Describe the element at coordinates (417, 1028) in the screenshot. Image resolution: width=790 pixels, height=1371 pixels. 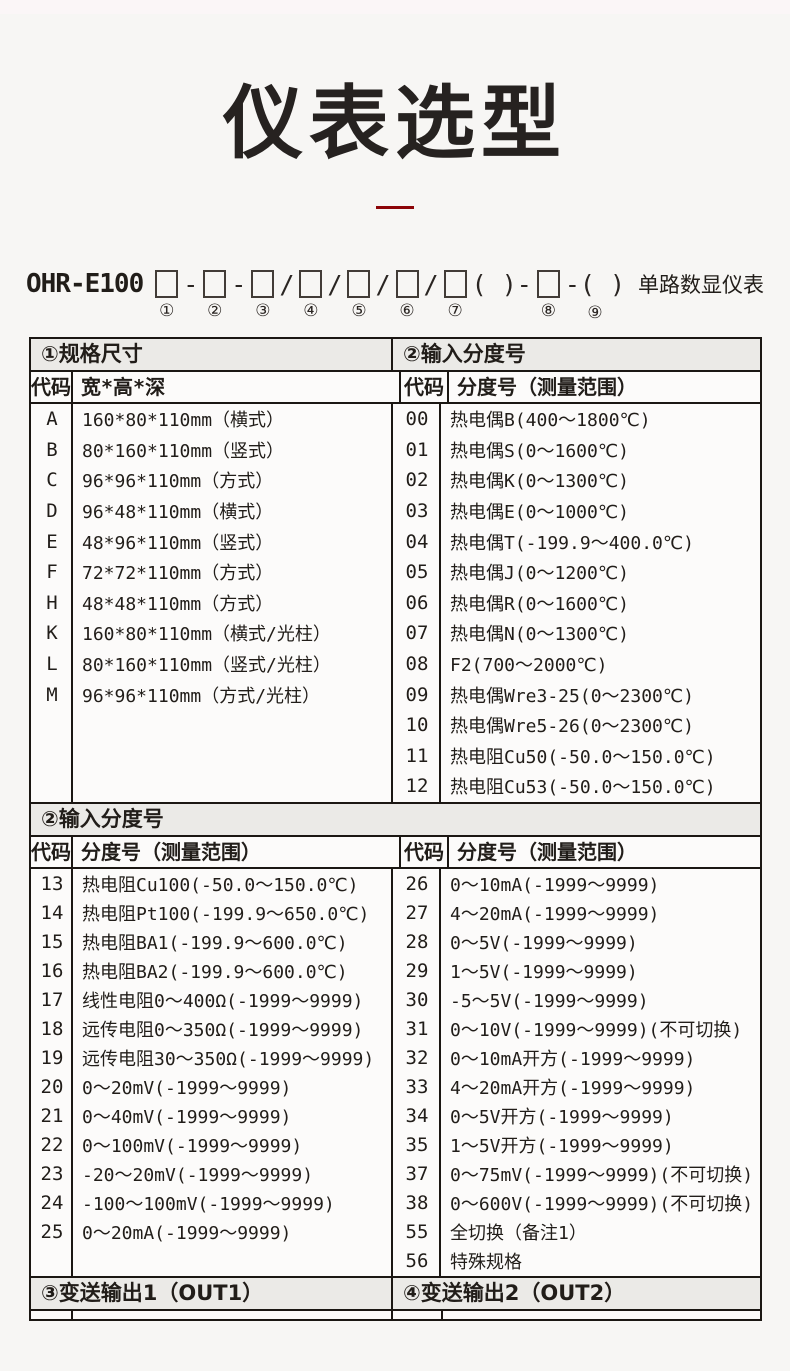
I see `row-code: 31` at that location.